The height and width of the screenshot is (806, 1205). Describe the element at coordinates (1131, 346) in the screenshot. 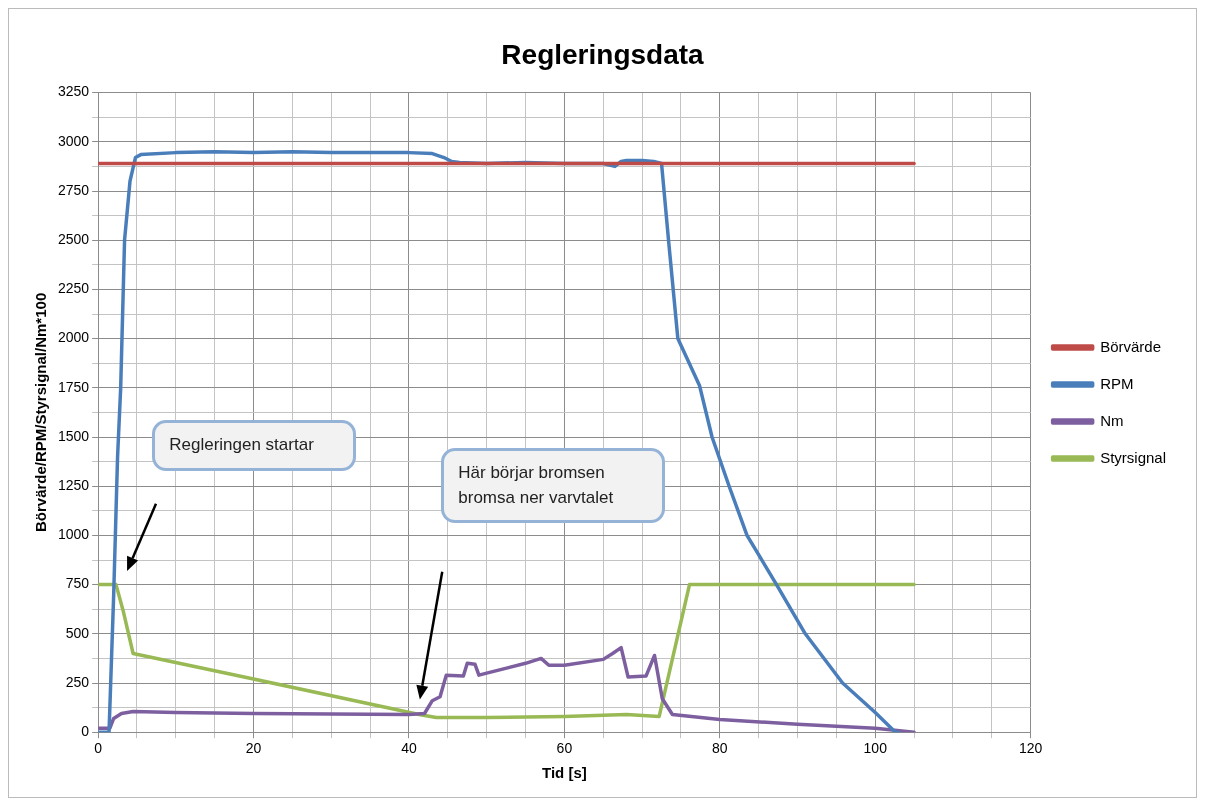

I see `legend-label: Börvärde` at that location.